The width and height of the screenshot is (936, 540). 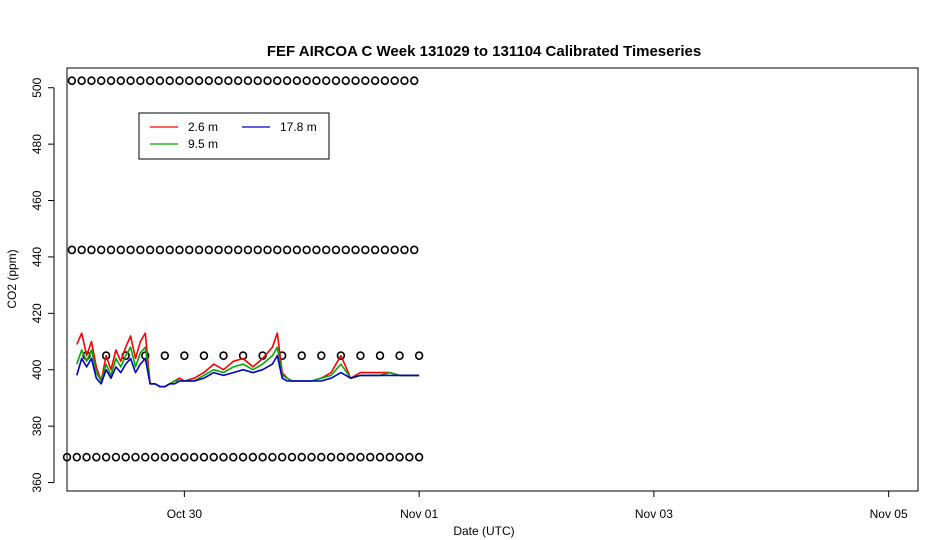 I want to click on y-tick-label: 360, so click(x=37, y=482).